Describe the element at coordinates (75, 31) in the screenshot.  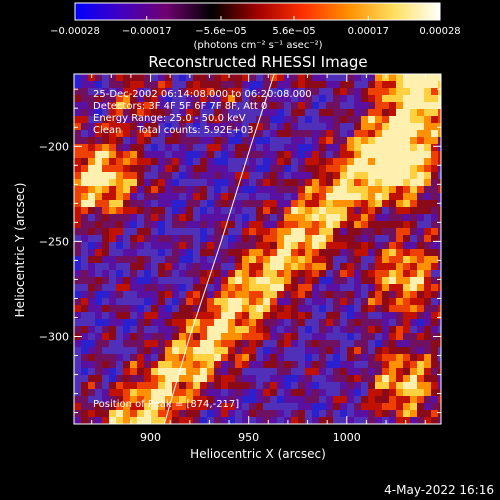
I see `colorbar-tick-label: −0.00028` at that location.